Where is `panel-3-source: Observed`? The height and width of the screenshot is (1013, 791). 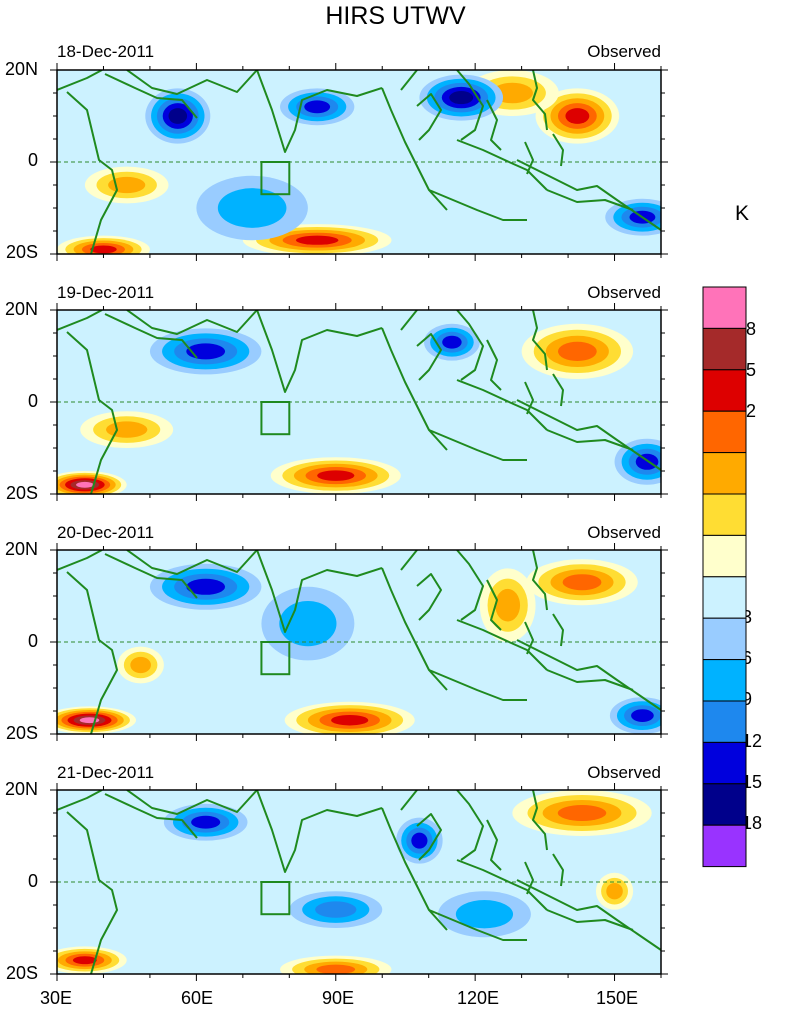 panel-3-source: Observed is located at coordinates (624, 532).